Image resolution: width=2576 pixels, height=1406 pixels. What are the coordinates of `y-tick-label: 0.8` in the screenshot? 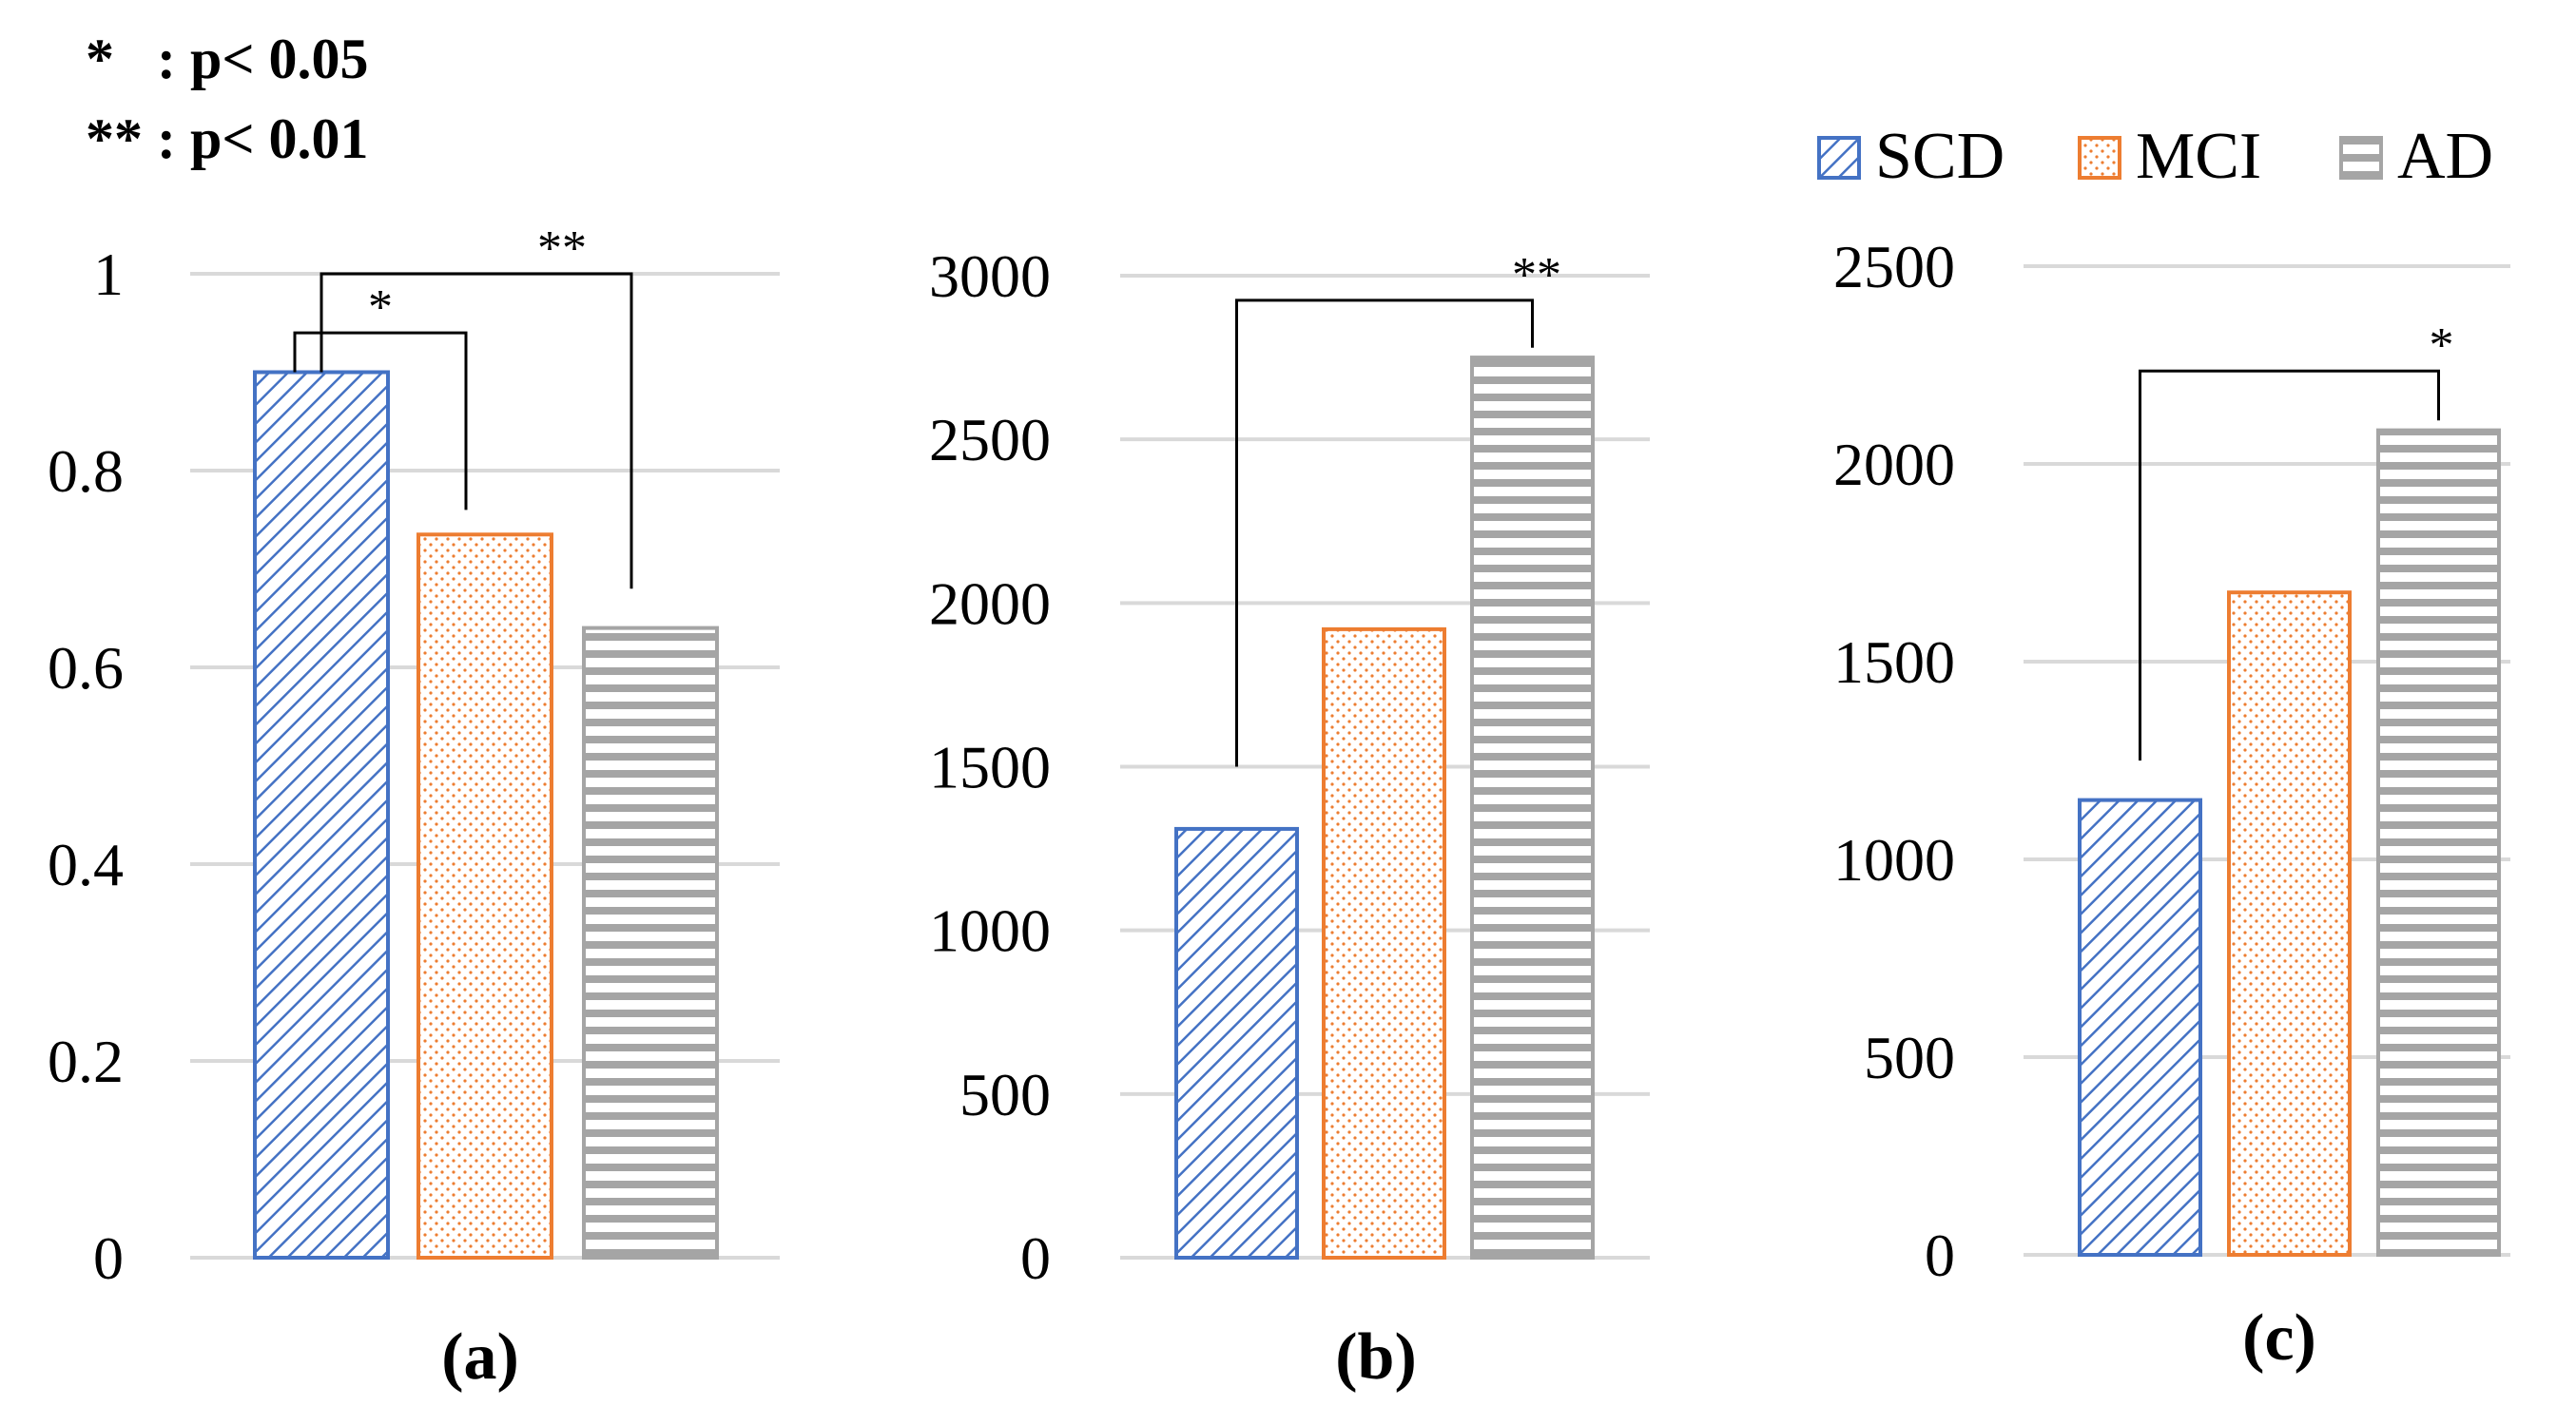 It's located at (86, 471).